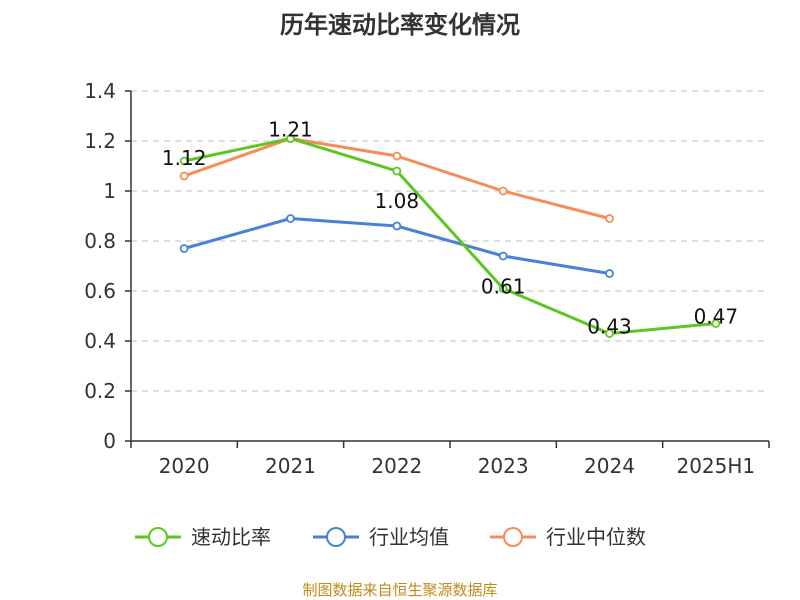 The image size is (800, 600). Describe the element at coordinates (399, 590) in the screenshot. I see `source-note: 制图数据来自恒生聚源数据库` at that location.